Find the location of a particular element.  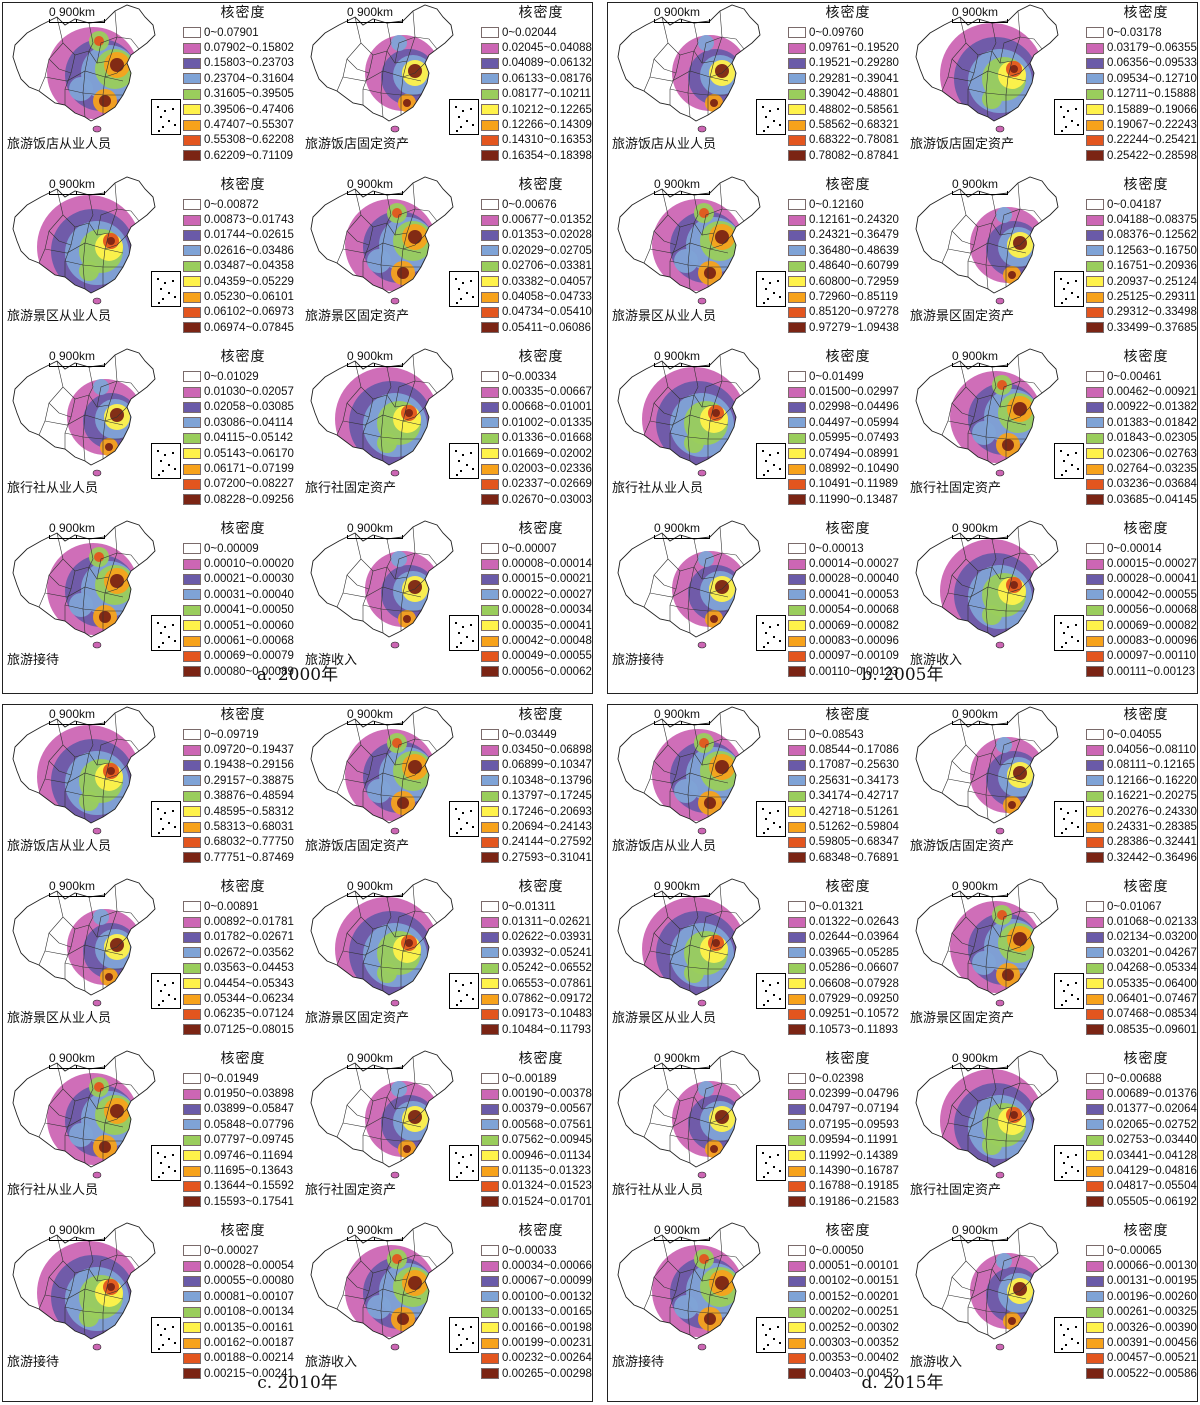

legend-item: 0.03899~0.05847 is located at coordinates (243, 1109).